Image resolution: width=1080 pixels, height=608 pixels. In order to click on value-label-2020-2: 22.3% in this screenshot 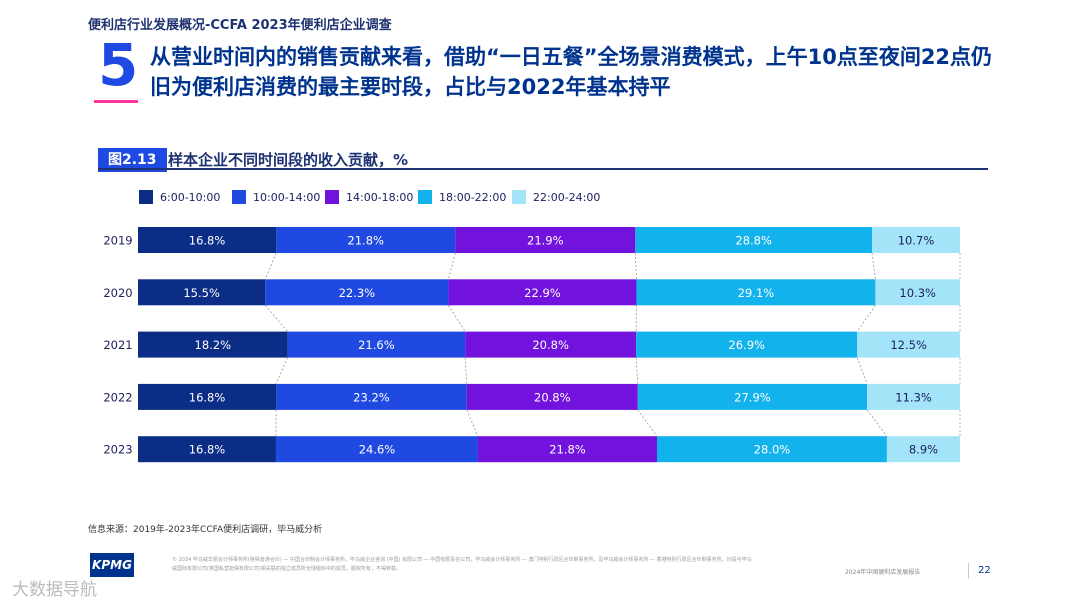, I will do `click(357, 293)`.